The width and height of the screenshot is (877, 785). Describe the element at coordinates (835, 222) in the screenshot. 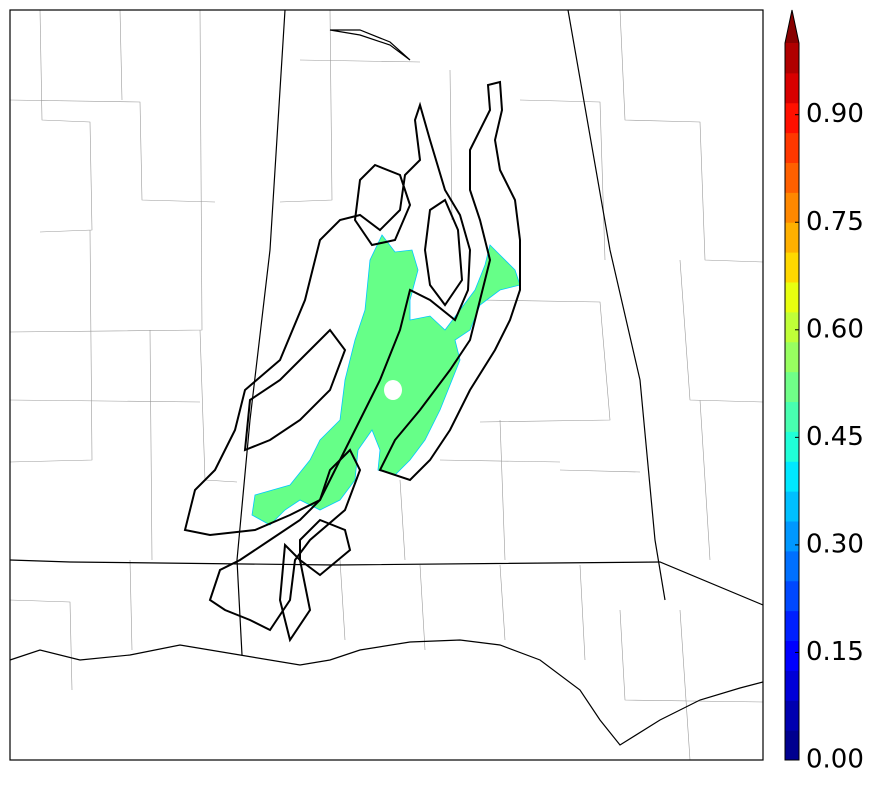

I see `colorbar-tick-label: 0.75` at that location.